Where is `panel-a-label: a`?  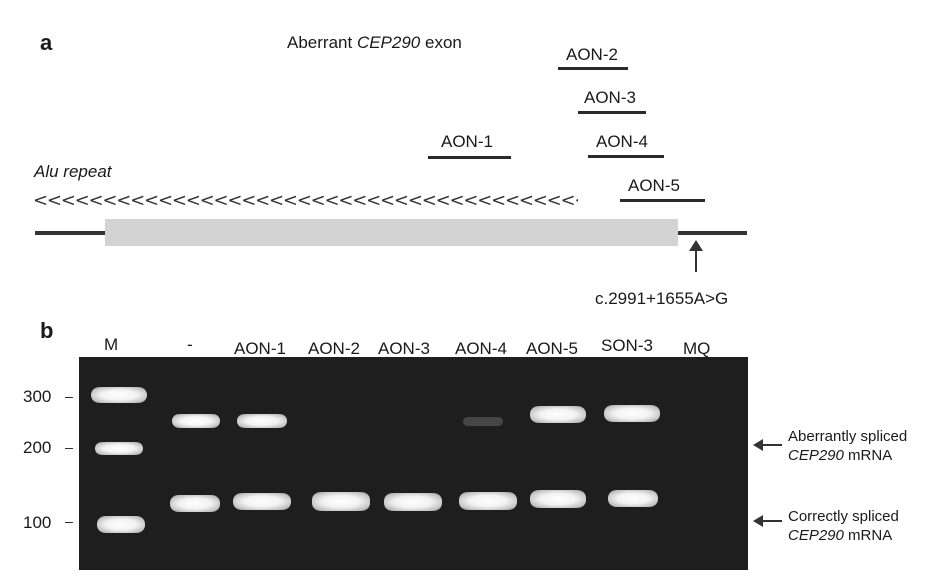 panel-a-label: a is located at coordinates (46, 42).